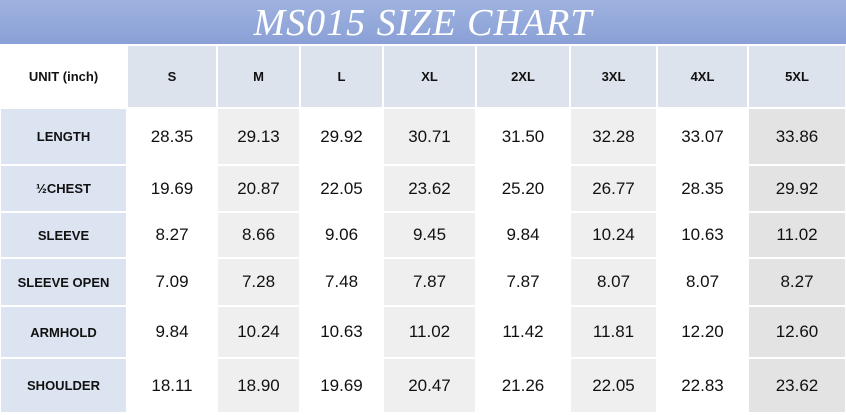 The image size is (846, 415). I want to click on table-cell: 18.90, so click(258, 385).